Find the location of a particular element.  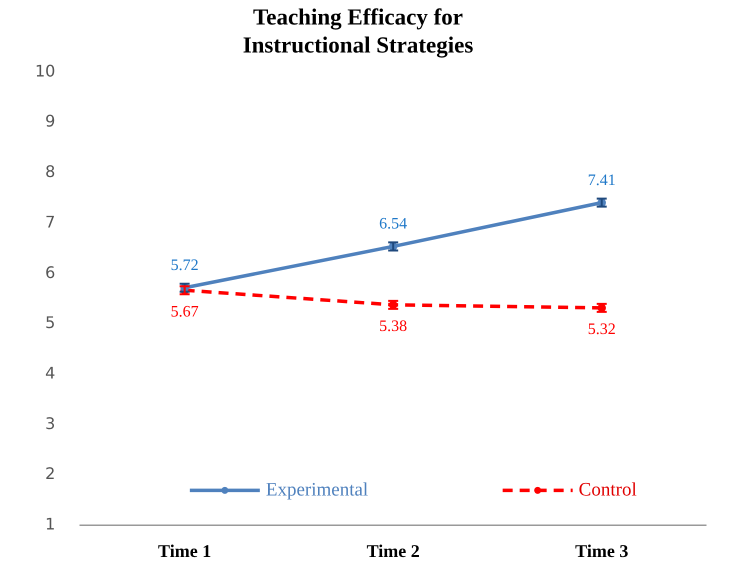

y-tick-label: 3 is located at coordinates (50, 423).